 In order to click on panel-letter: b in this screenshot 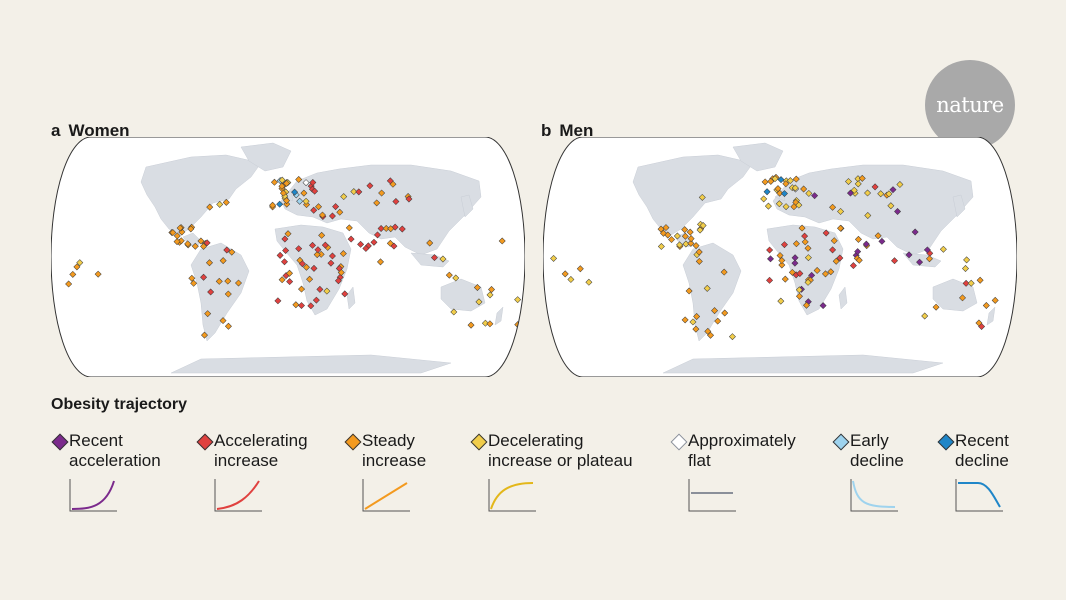, I will do `click(546, 130)`.